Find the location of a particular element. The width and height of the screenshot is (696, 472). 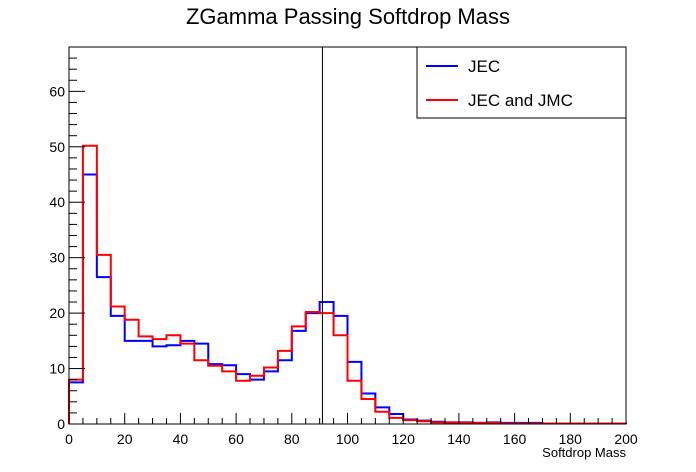

x-tick-label: 40 is located at coordinates (181, 439).